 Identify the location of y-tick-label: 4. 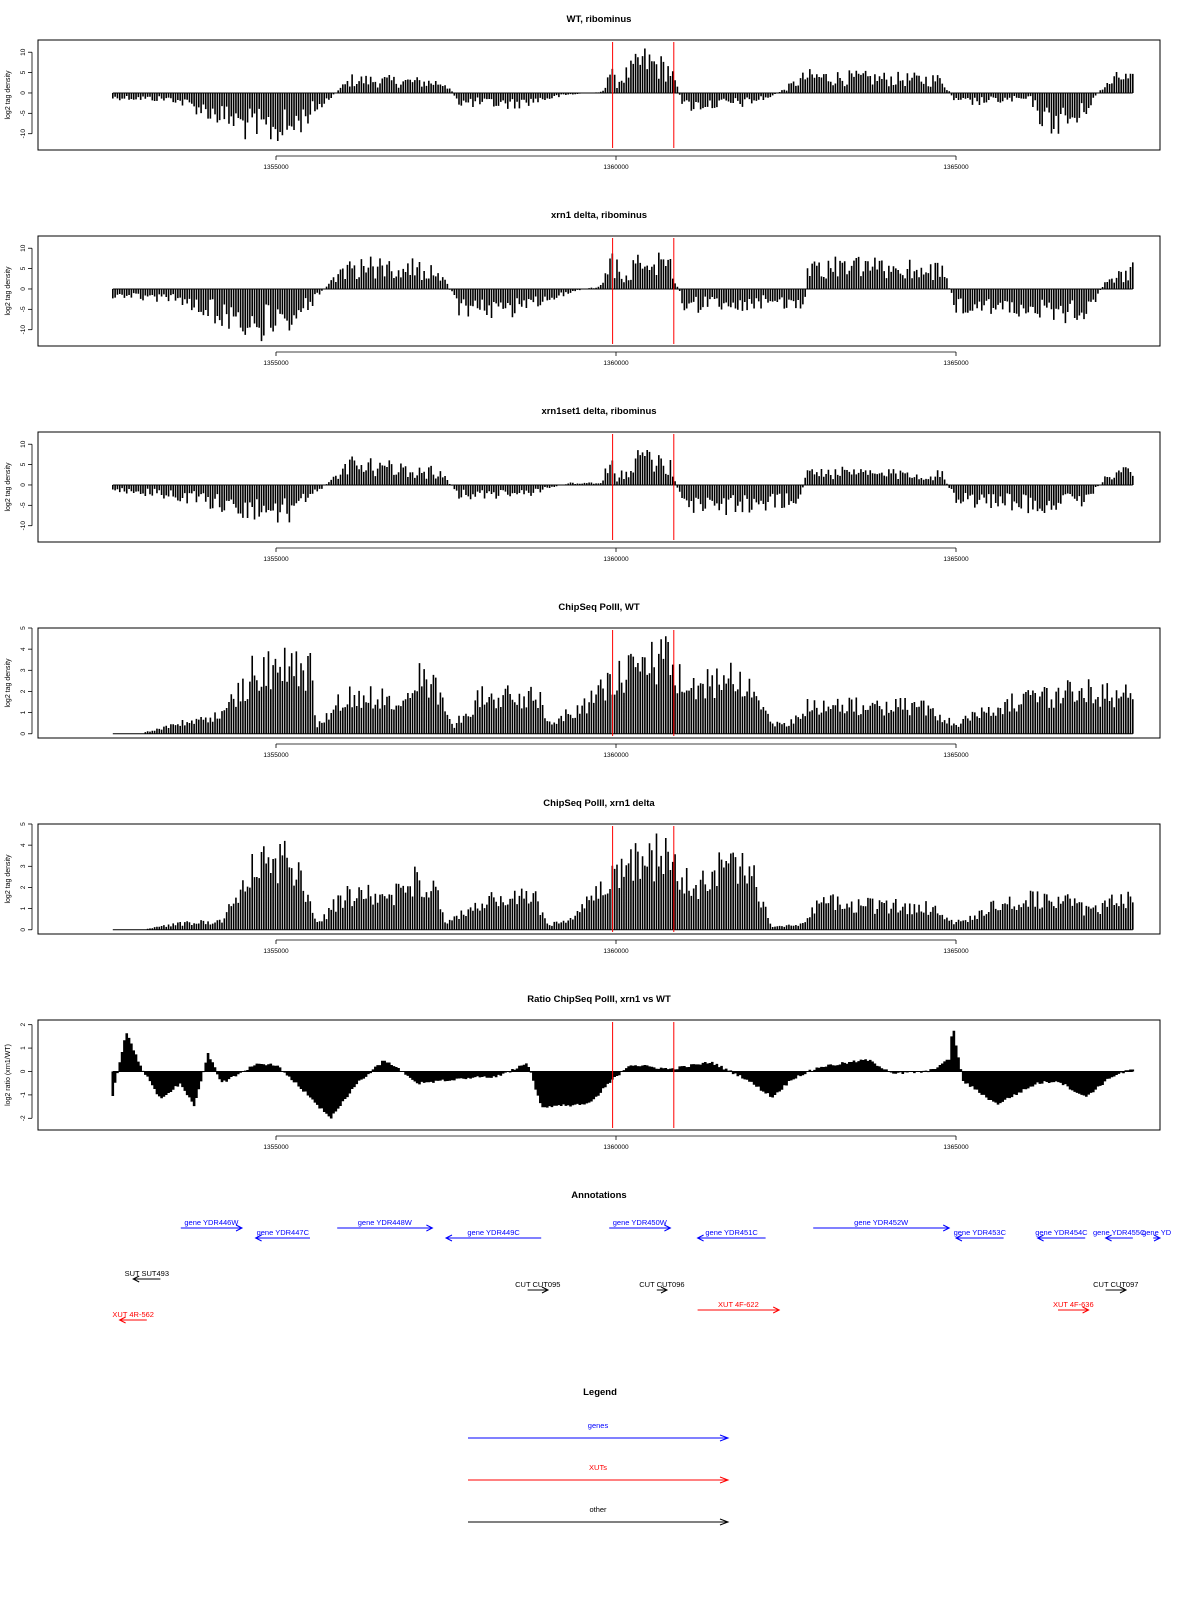
(23, 649).